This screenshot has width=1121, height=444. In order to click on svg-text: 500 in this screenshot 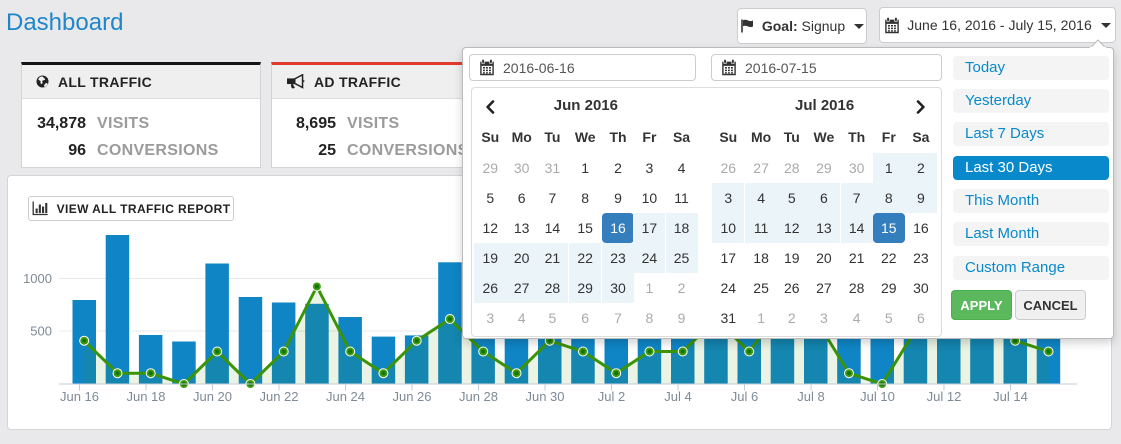, I will do `click(41, 331)`.